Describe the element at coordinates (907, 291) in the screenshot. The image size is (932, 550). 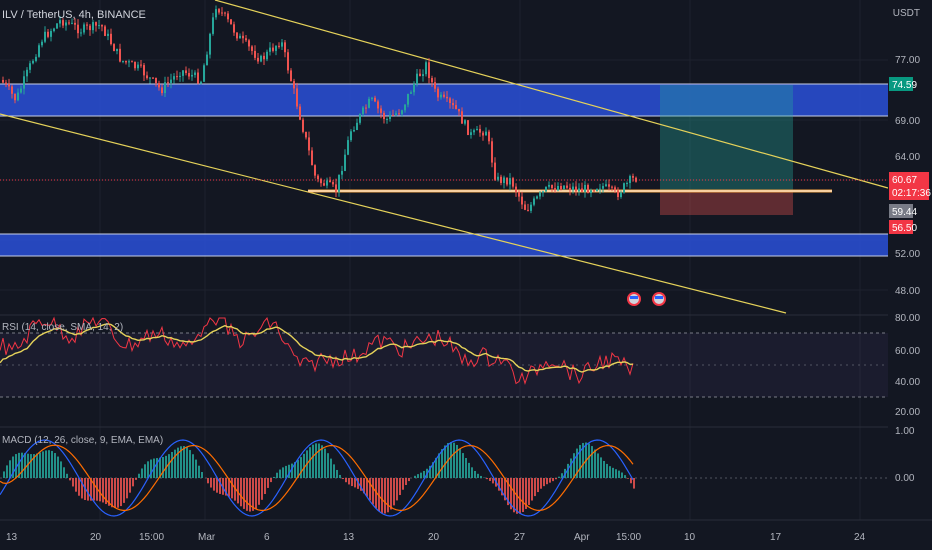
I see `price-tick: 48.00` at that location.